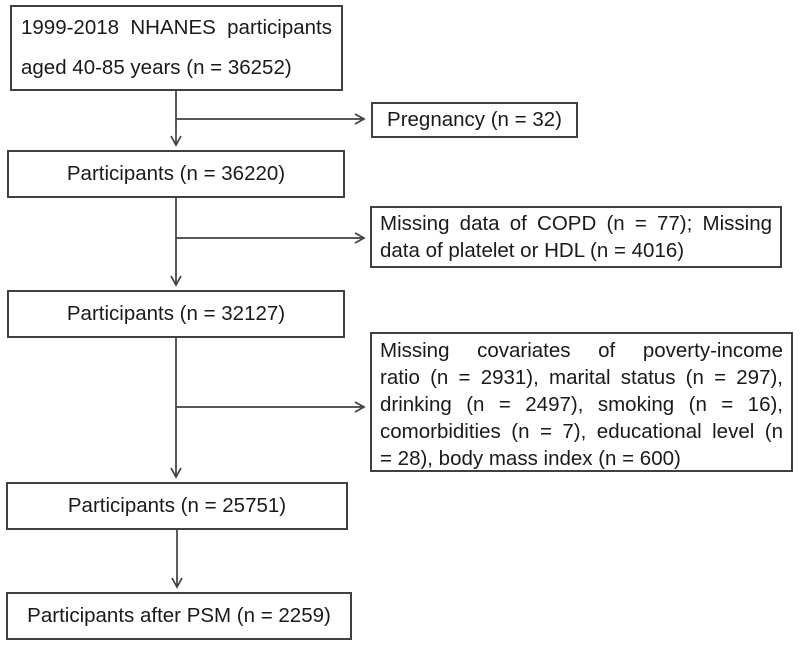 This screenshot has width=800, height=646. Describe the element at coordinates (532, 250) in the screenshot. I see `text-line: data of platelet or HDL (n = 4016)` at that location.